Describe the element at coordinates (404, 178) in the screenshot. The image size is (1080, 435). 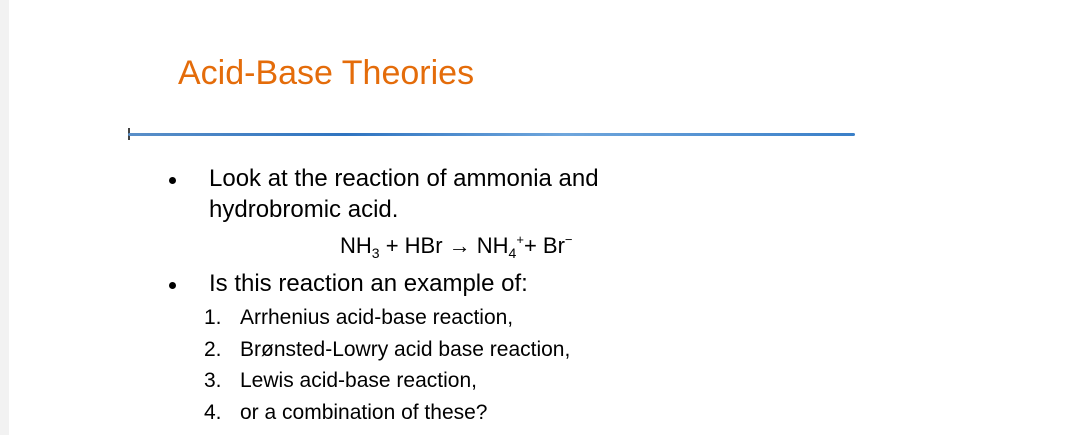
I see `bullet-text: Look at the reaction of ammonia and` at that location.